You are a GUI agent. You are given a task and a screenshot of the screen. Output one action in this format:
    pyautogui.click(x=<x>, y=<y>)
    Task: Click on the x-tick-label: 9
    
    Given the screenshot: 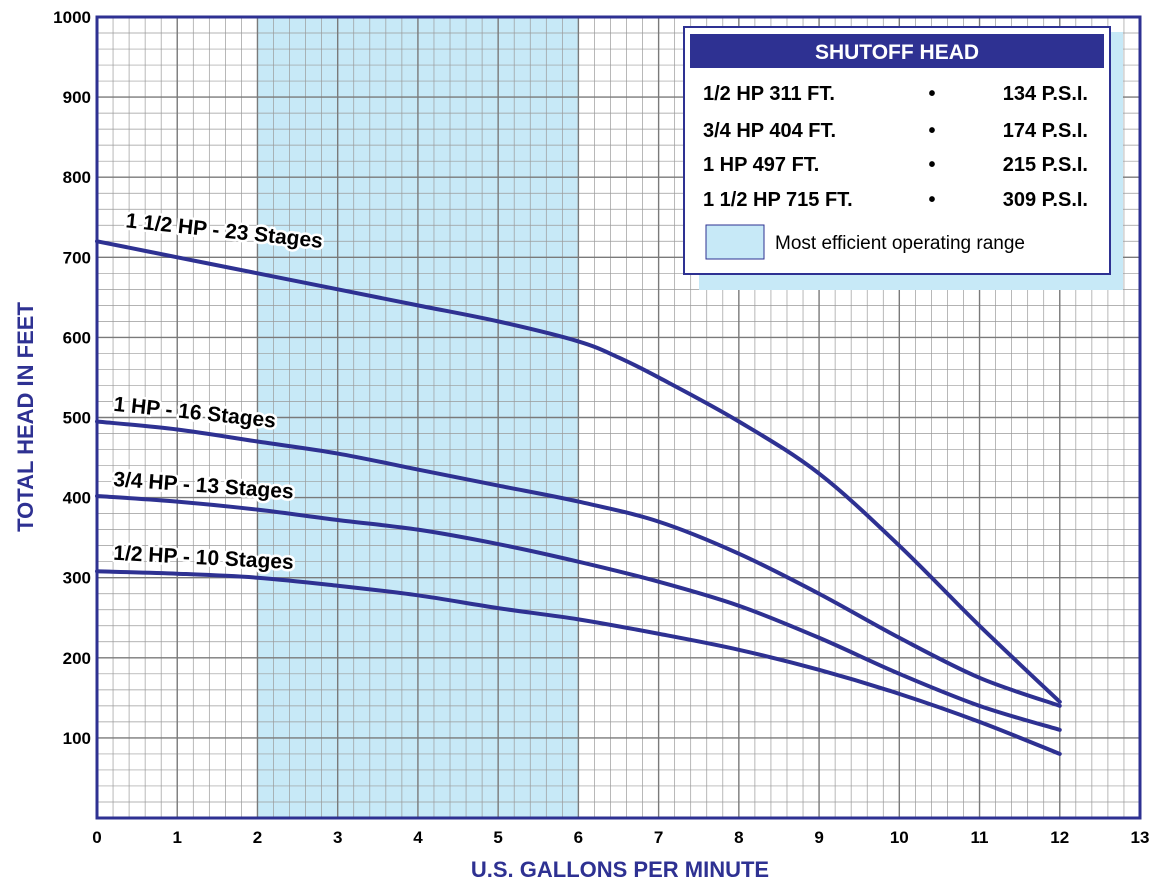 What is the action you would take?
    pyautogui.click(x=818, y=837)
    